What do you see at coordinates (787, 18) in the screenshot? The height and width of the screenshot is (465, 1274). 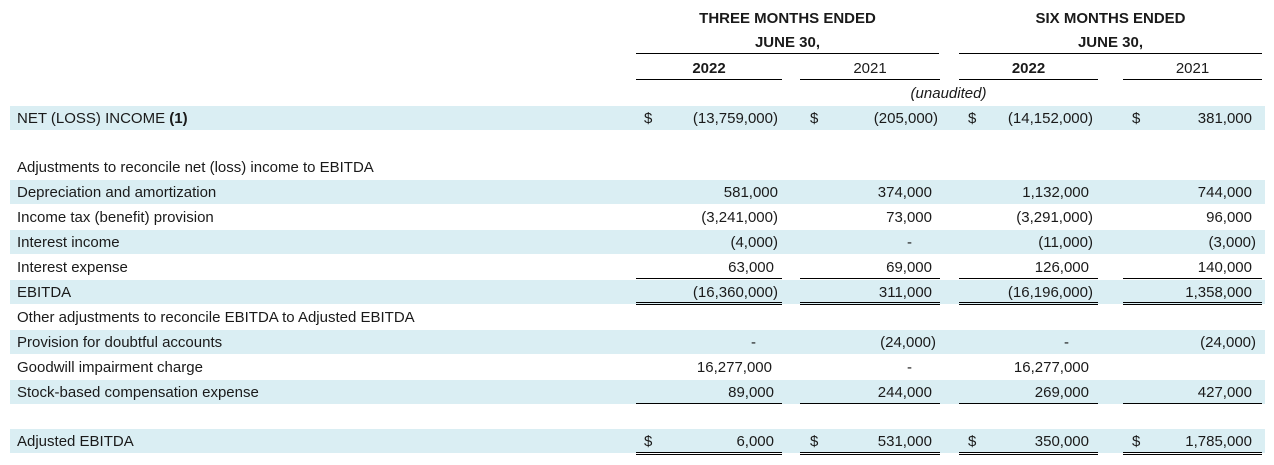 I see `three-months-header: THREE MONTHS ENDED` at bounding box center [787, 18].